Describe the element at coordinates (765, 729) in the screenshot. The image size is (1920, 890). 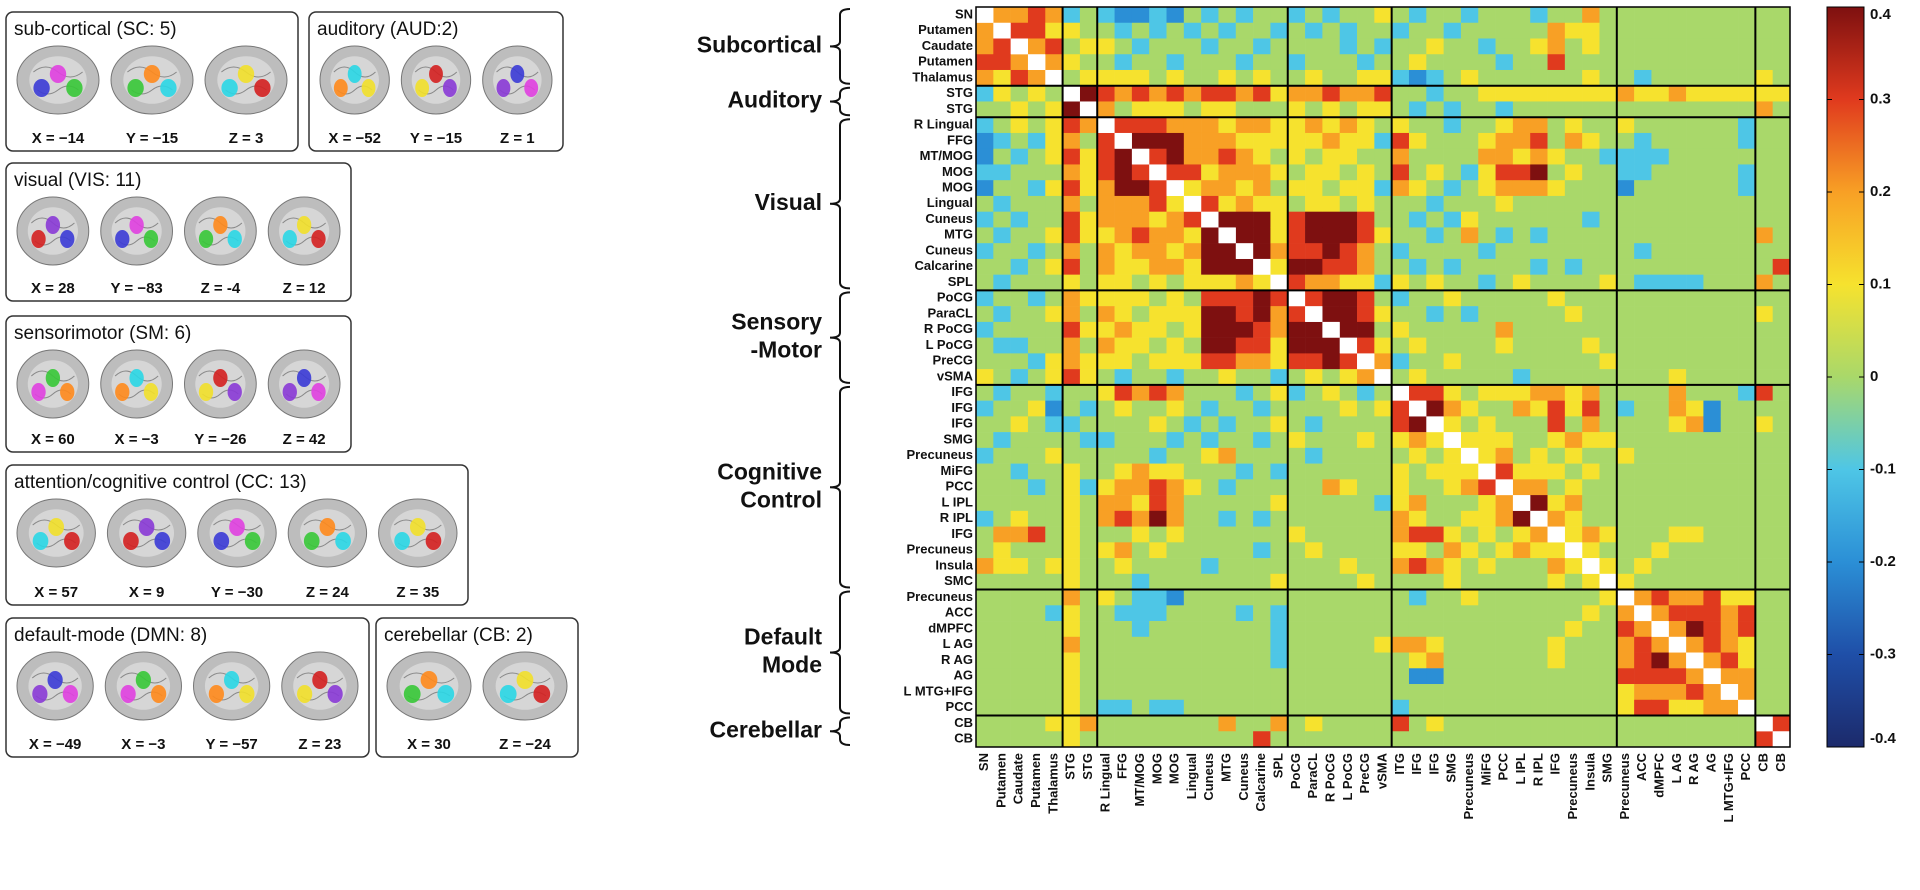
I see `group-label: Cerebellar` at that location.